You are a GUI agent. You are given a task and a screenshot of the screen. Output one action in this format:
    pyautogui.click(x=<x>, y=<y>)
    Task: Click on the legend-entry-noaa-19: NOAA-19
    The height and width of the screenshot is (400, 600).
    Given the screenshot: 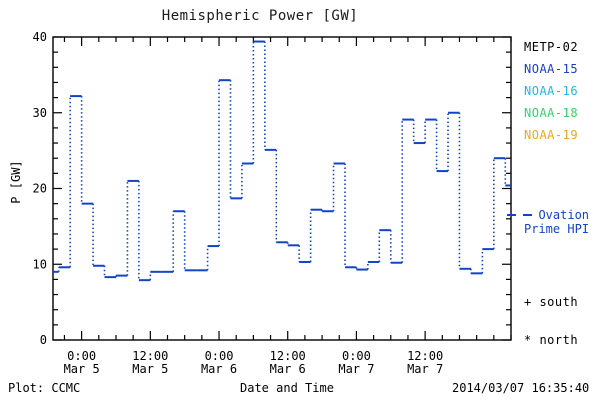 What is the action you would take?
    pyautogui.click(x=551, y=135)
    